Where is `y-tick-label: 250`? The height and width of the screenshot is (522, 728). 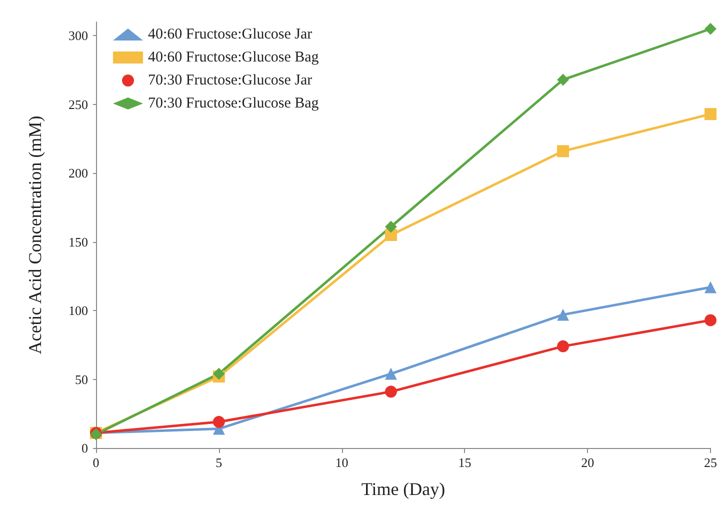 y-tick-label: 250 is located at coordinates (78, 104).